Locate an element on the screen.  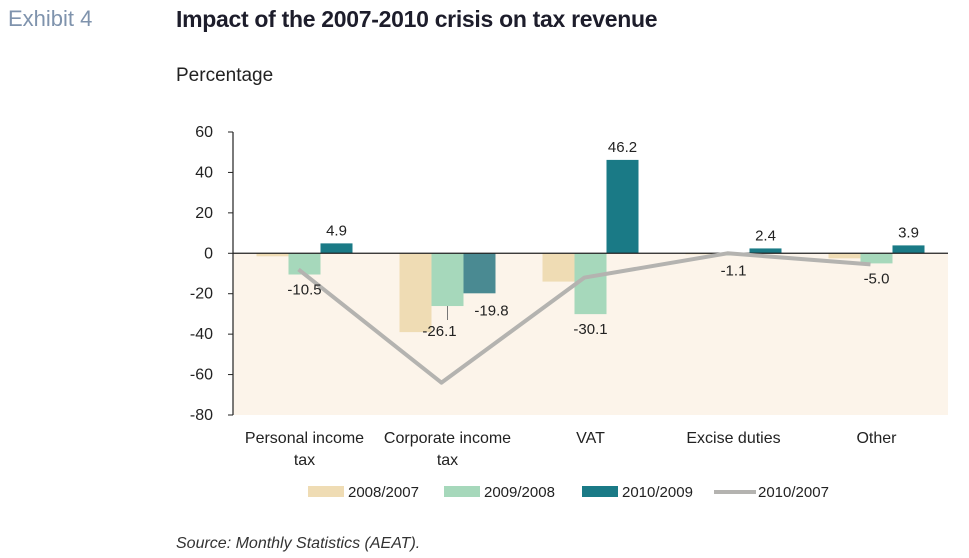
y-tick-label: 0 is located at coordinates (208, 253).